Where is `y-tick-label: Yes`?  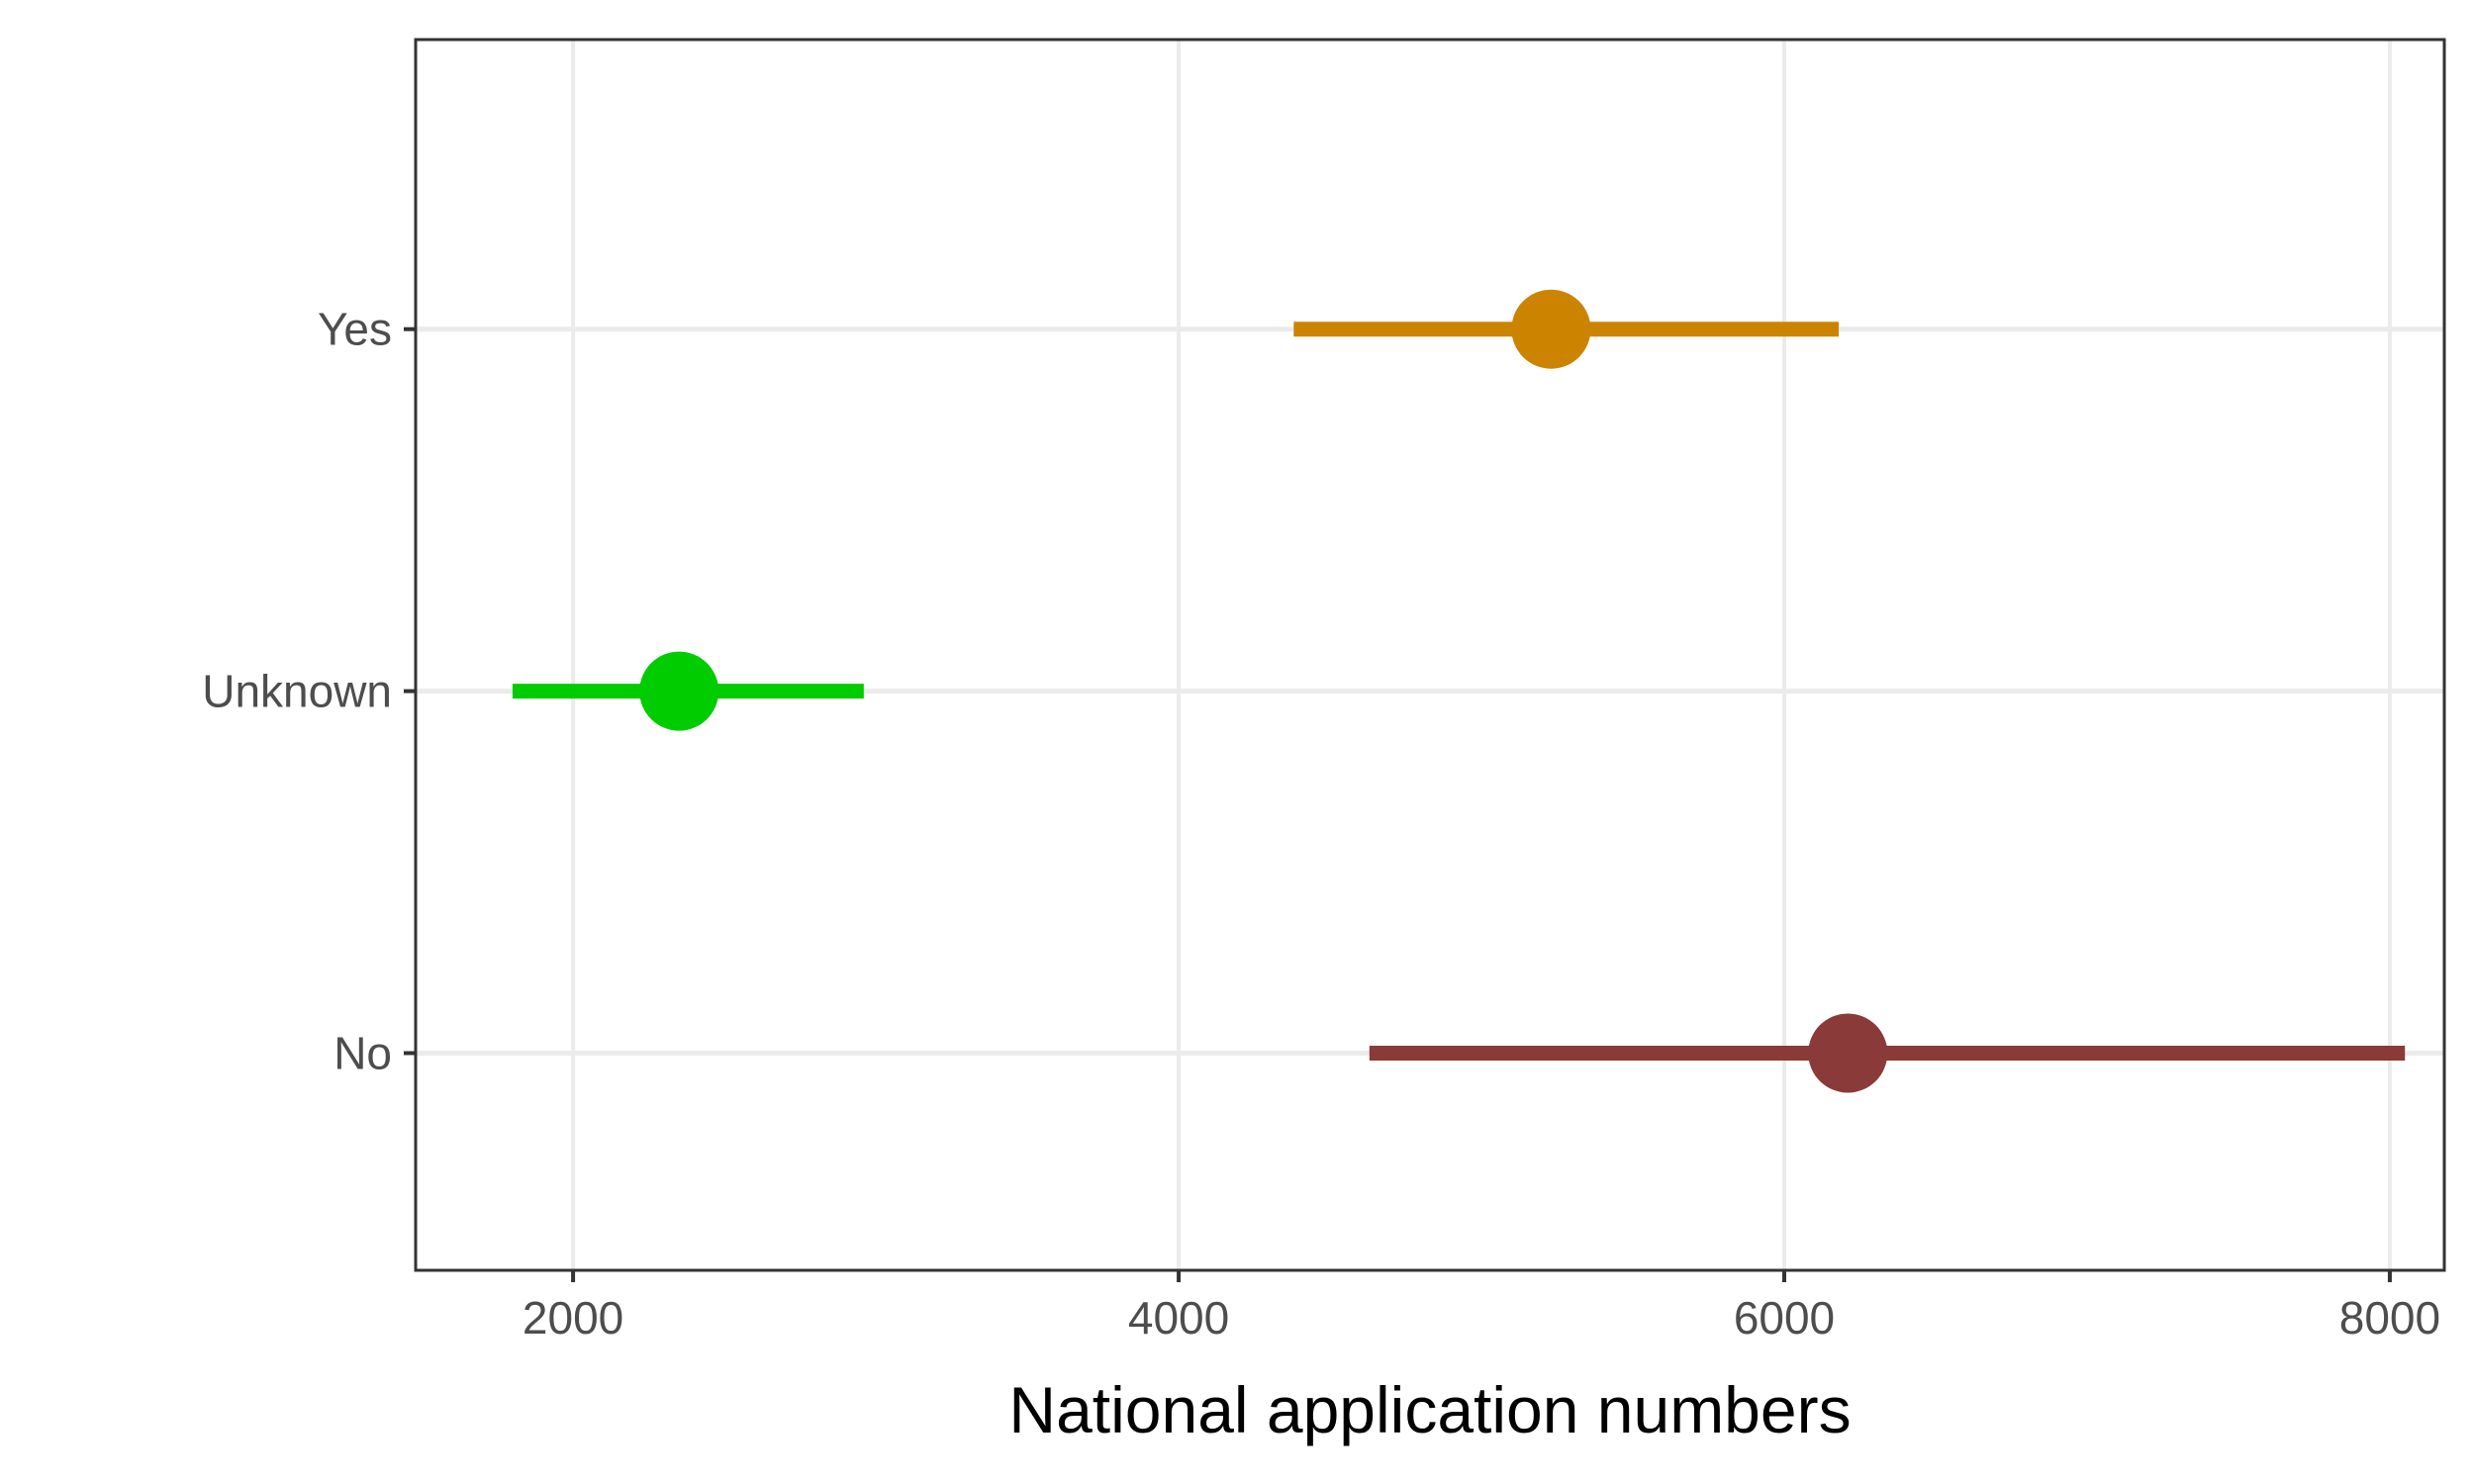
y-tick-label: Yes is located at coordinates (355, 329).